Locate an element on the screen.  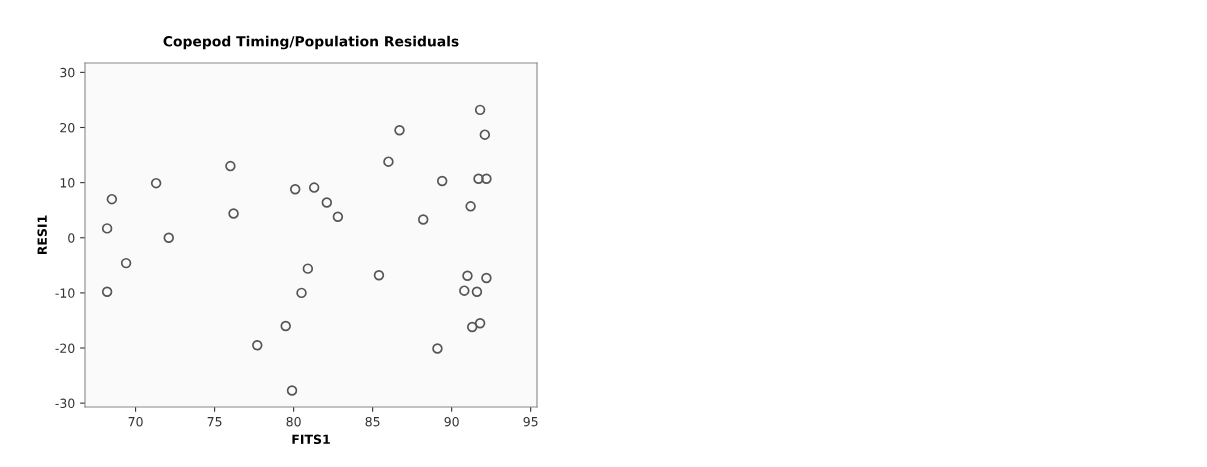
y-tick-label: 0 is located at coordinates (71, 238).